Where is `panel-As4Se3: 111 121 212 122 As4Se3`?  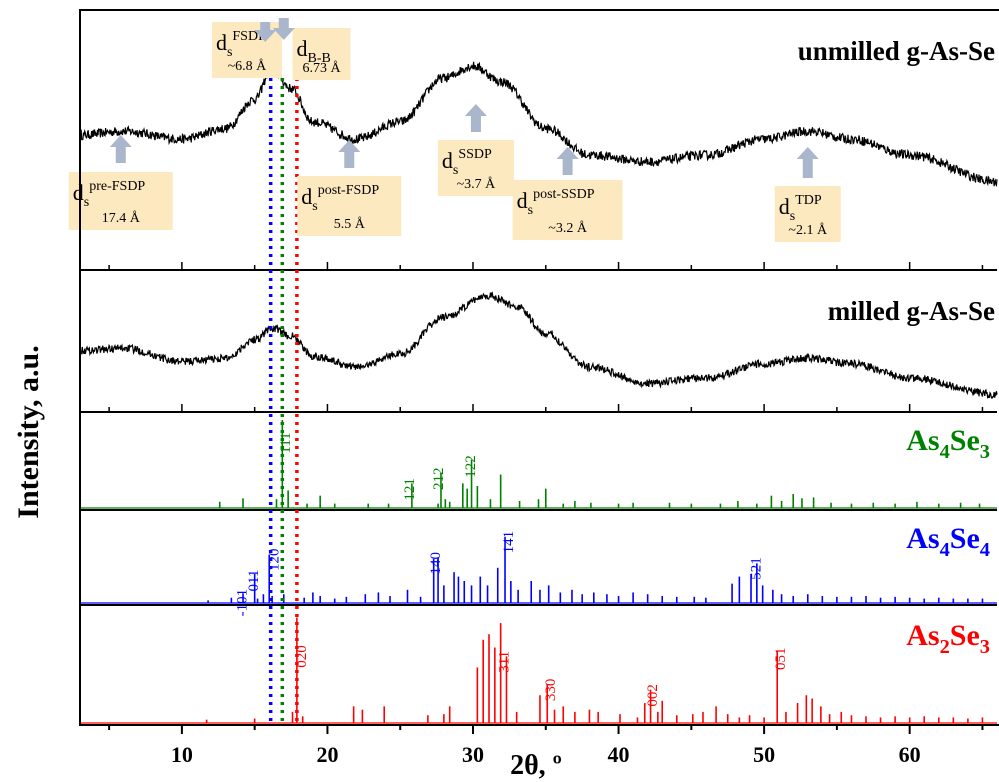 panel-As4Se3: 111 121 212 122 As4Se3 is located at coordinates (538, 460).